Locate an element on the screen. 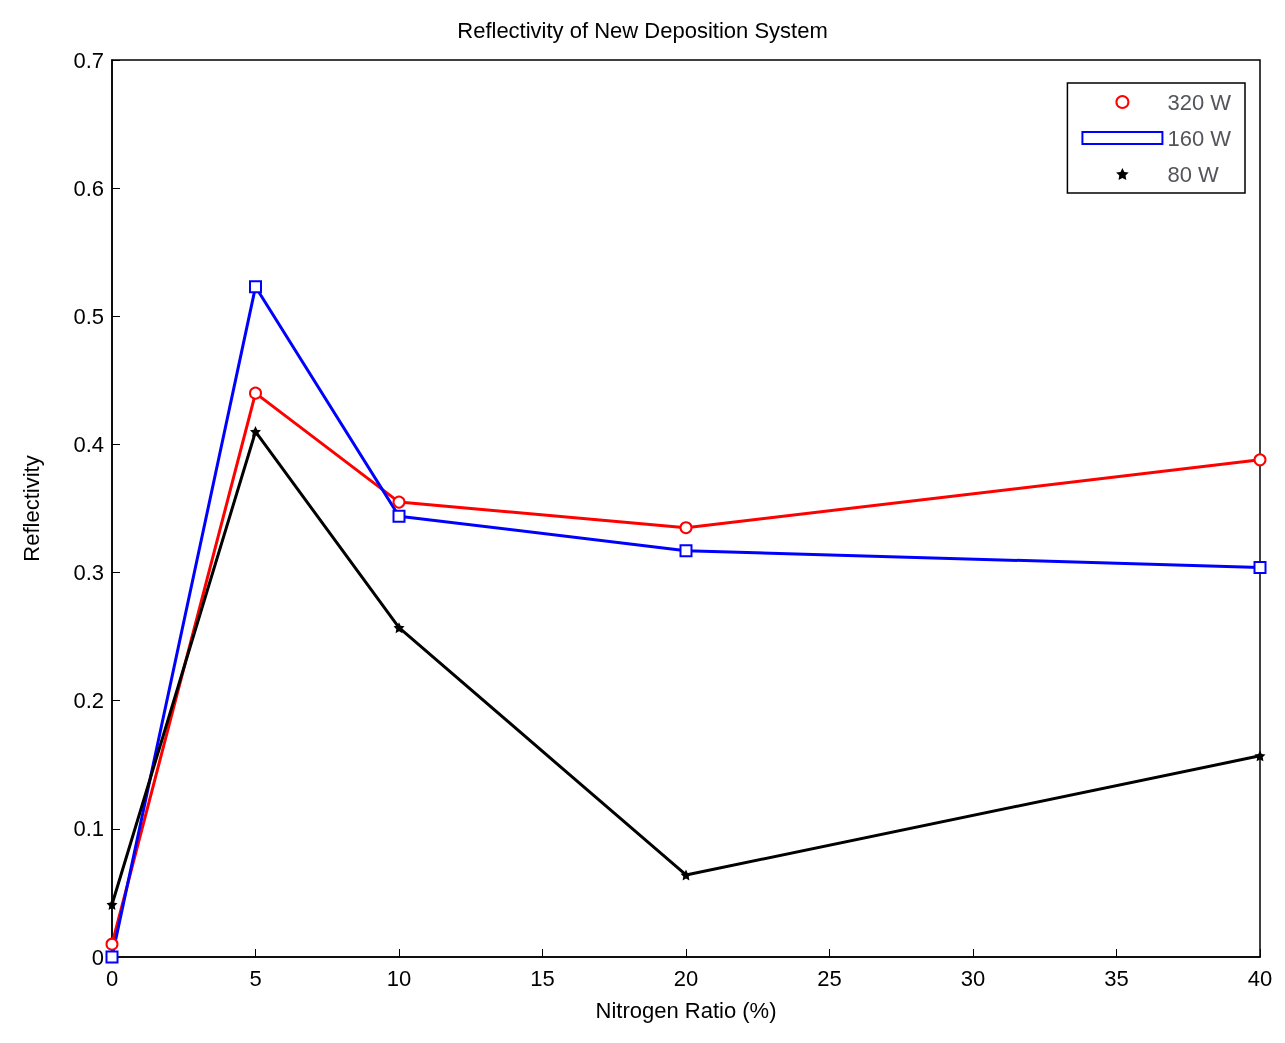 The image size is (1285, 1043). y-tick-label: 0.5 is located at coordinates (88, 316).